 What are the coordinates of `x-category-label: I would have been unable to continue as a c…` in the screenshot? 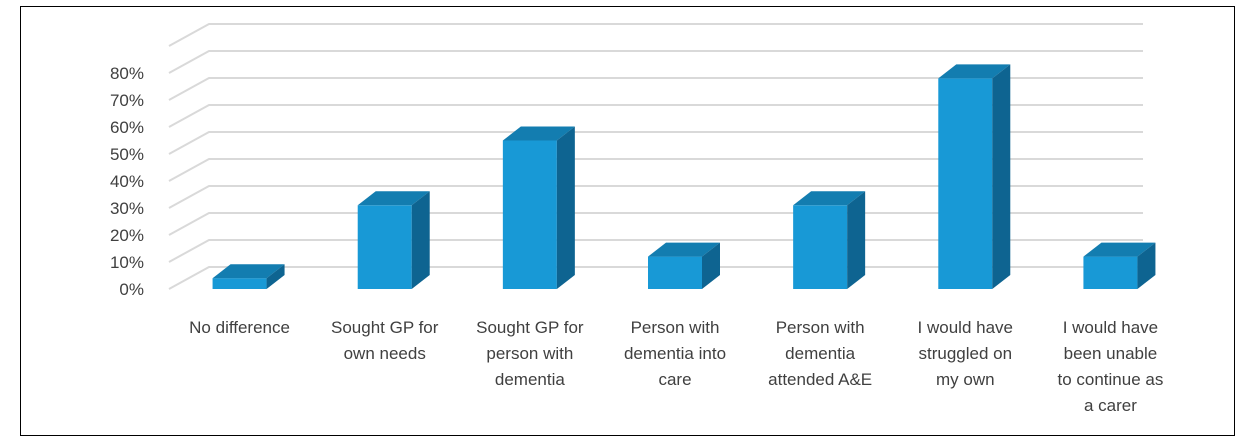 It's located at (1110, 366).